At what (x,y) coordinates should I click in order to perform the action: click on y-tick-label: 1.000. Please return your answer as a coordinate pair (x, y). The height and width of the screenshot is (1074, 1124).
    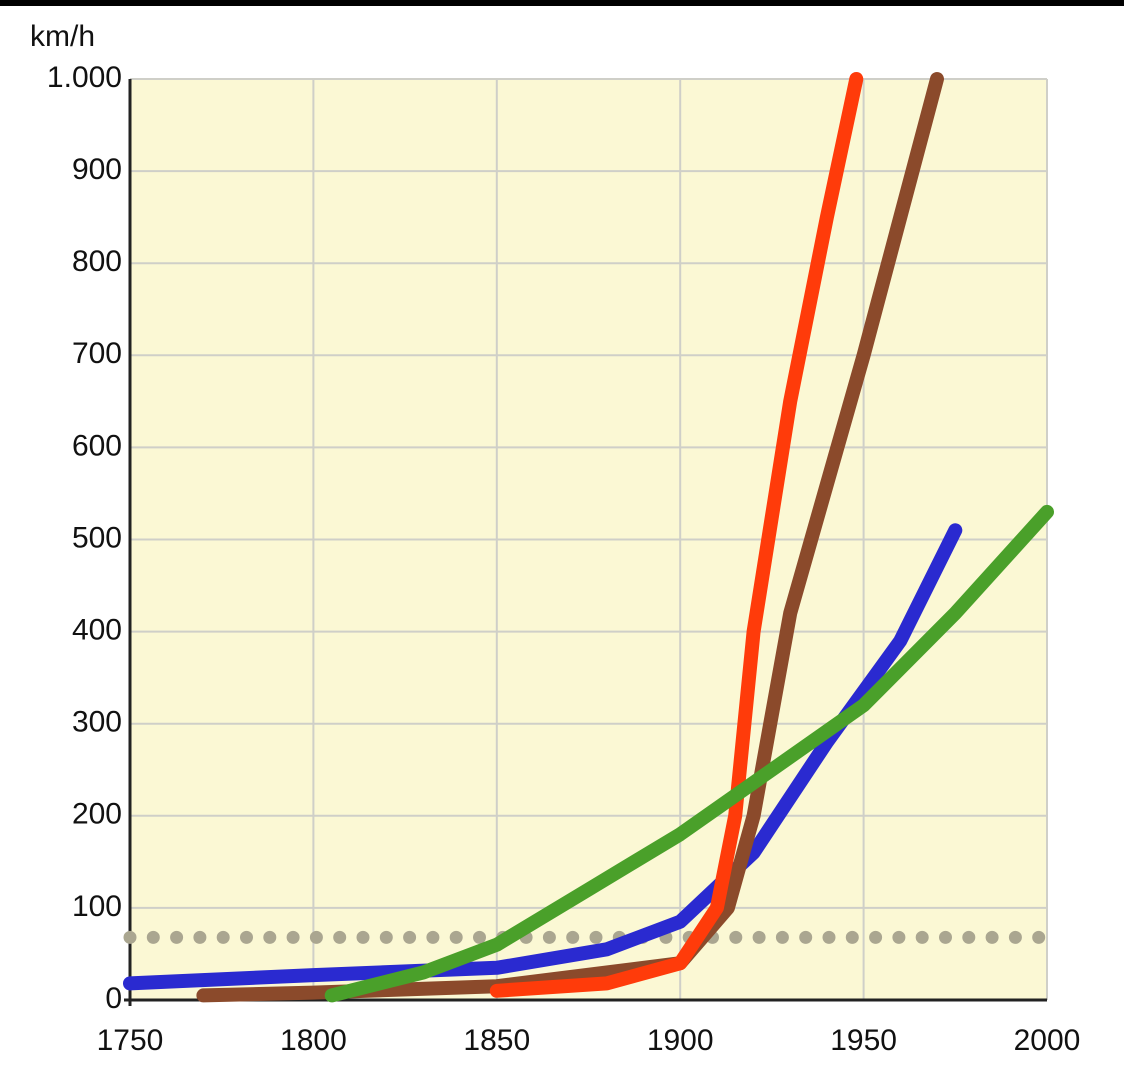
    Looking at the image, I should click on (84, 77).